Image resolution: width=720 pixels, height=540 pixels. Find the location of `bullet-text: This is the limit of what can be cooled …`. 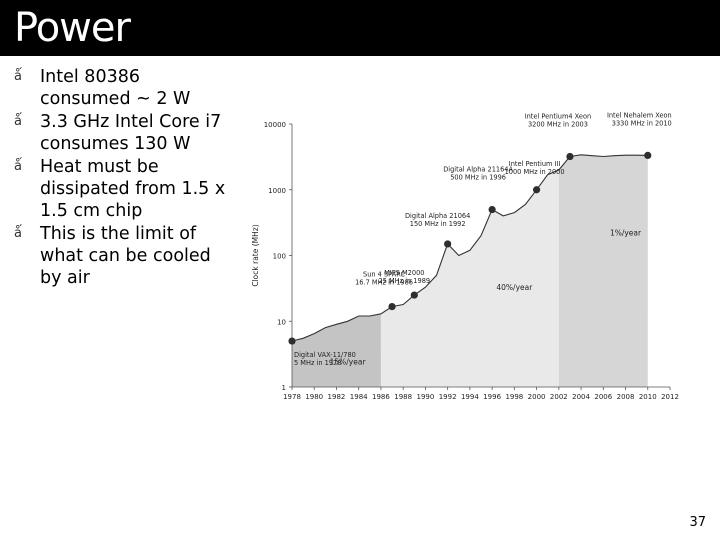

bullet-text: This is the limit of what can be cooled … is located at coordinates (125, 256).